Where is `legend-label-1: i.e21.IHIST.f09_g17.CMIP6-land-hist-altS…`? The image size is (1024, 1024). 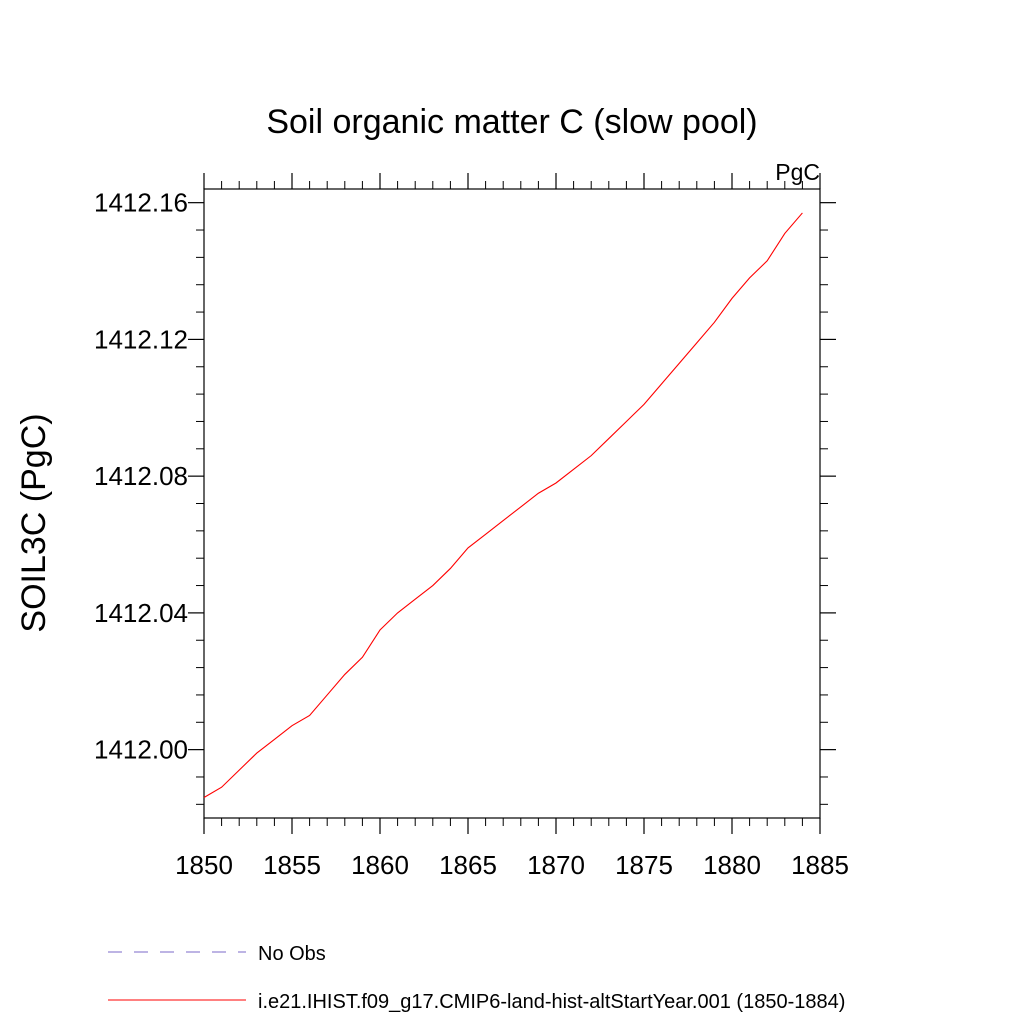 legend-label-1: i.e21.IHIST.f09_g17.CMIP6-land-hist-altS… is located at coordinates (551, 1002).